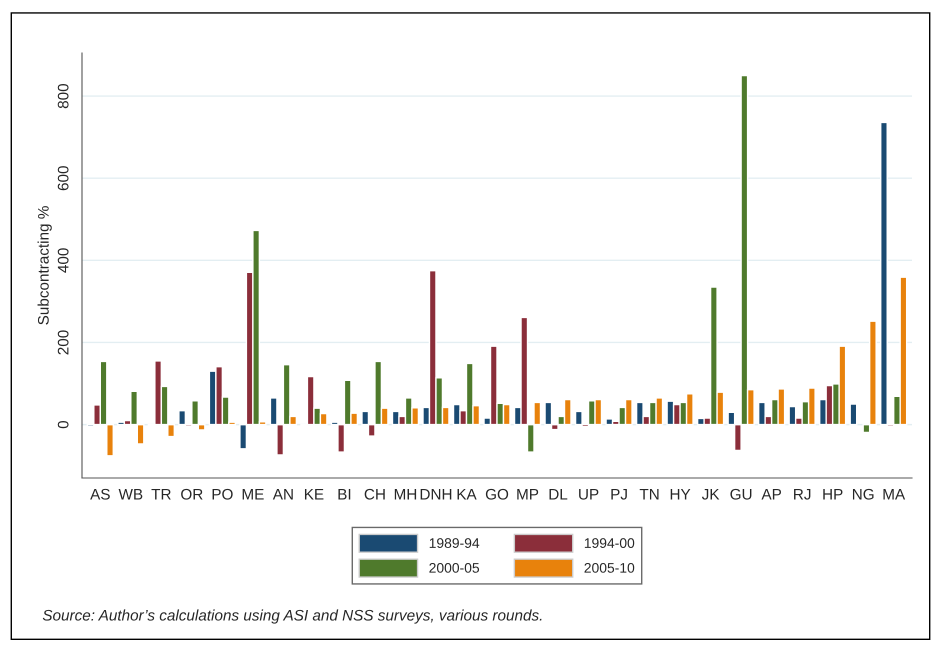  Describe the element at coordinates (711, 494) in the screenshot. I see `x-tick-label: JK` at that location.